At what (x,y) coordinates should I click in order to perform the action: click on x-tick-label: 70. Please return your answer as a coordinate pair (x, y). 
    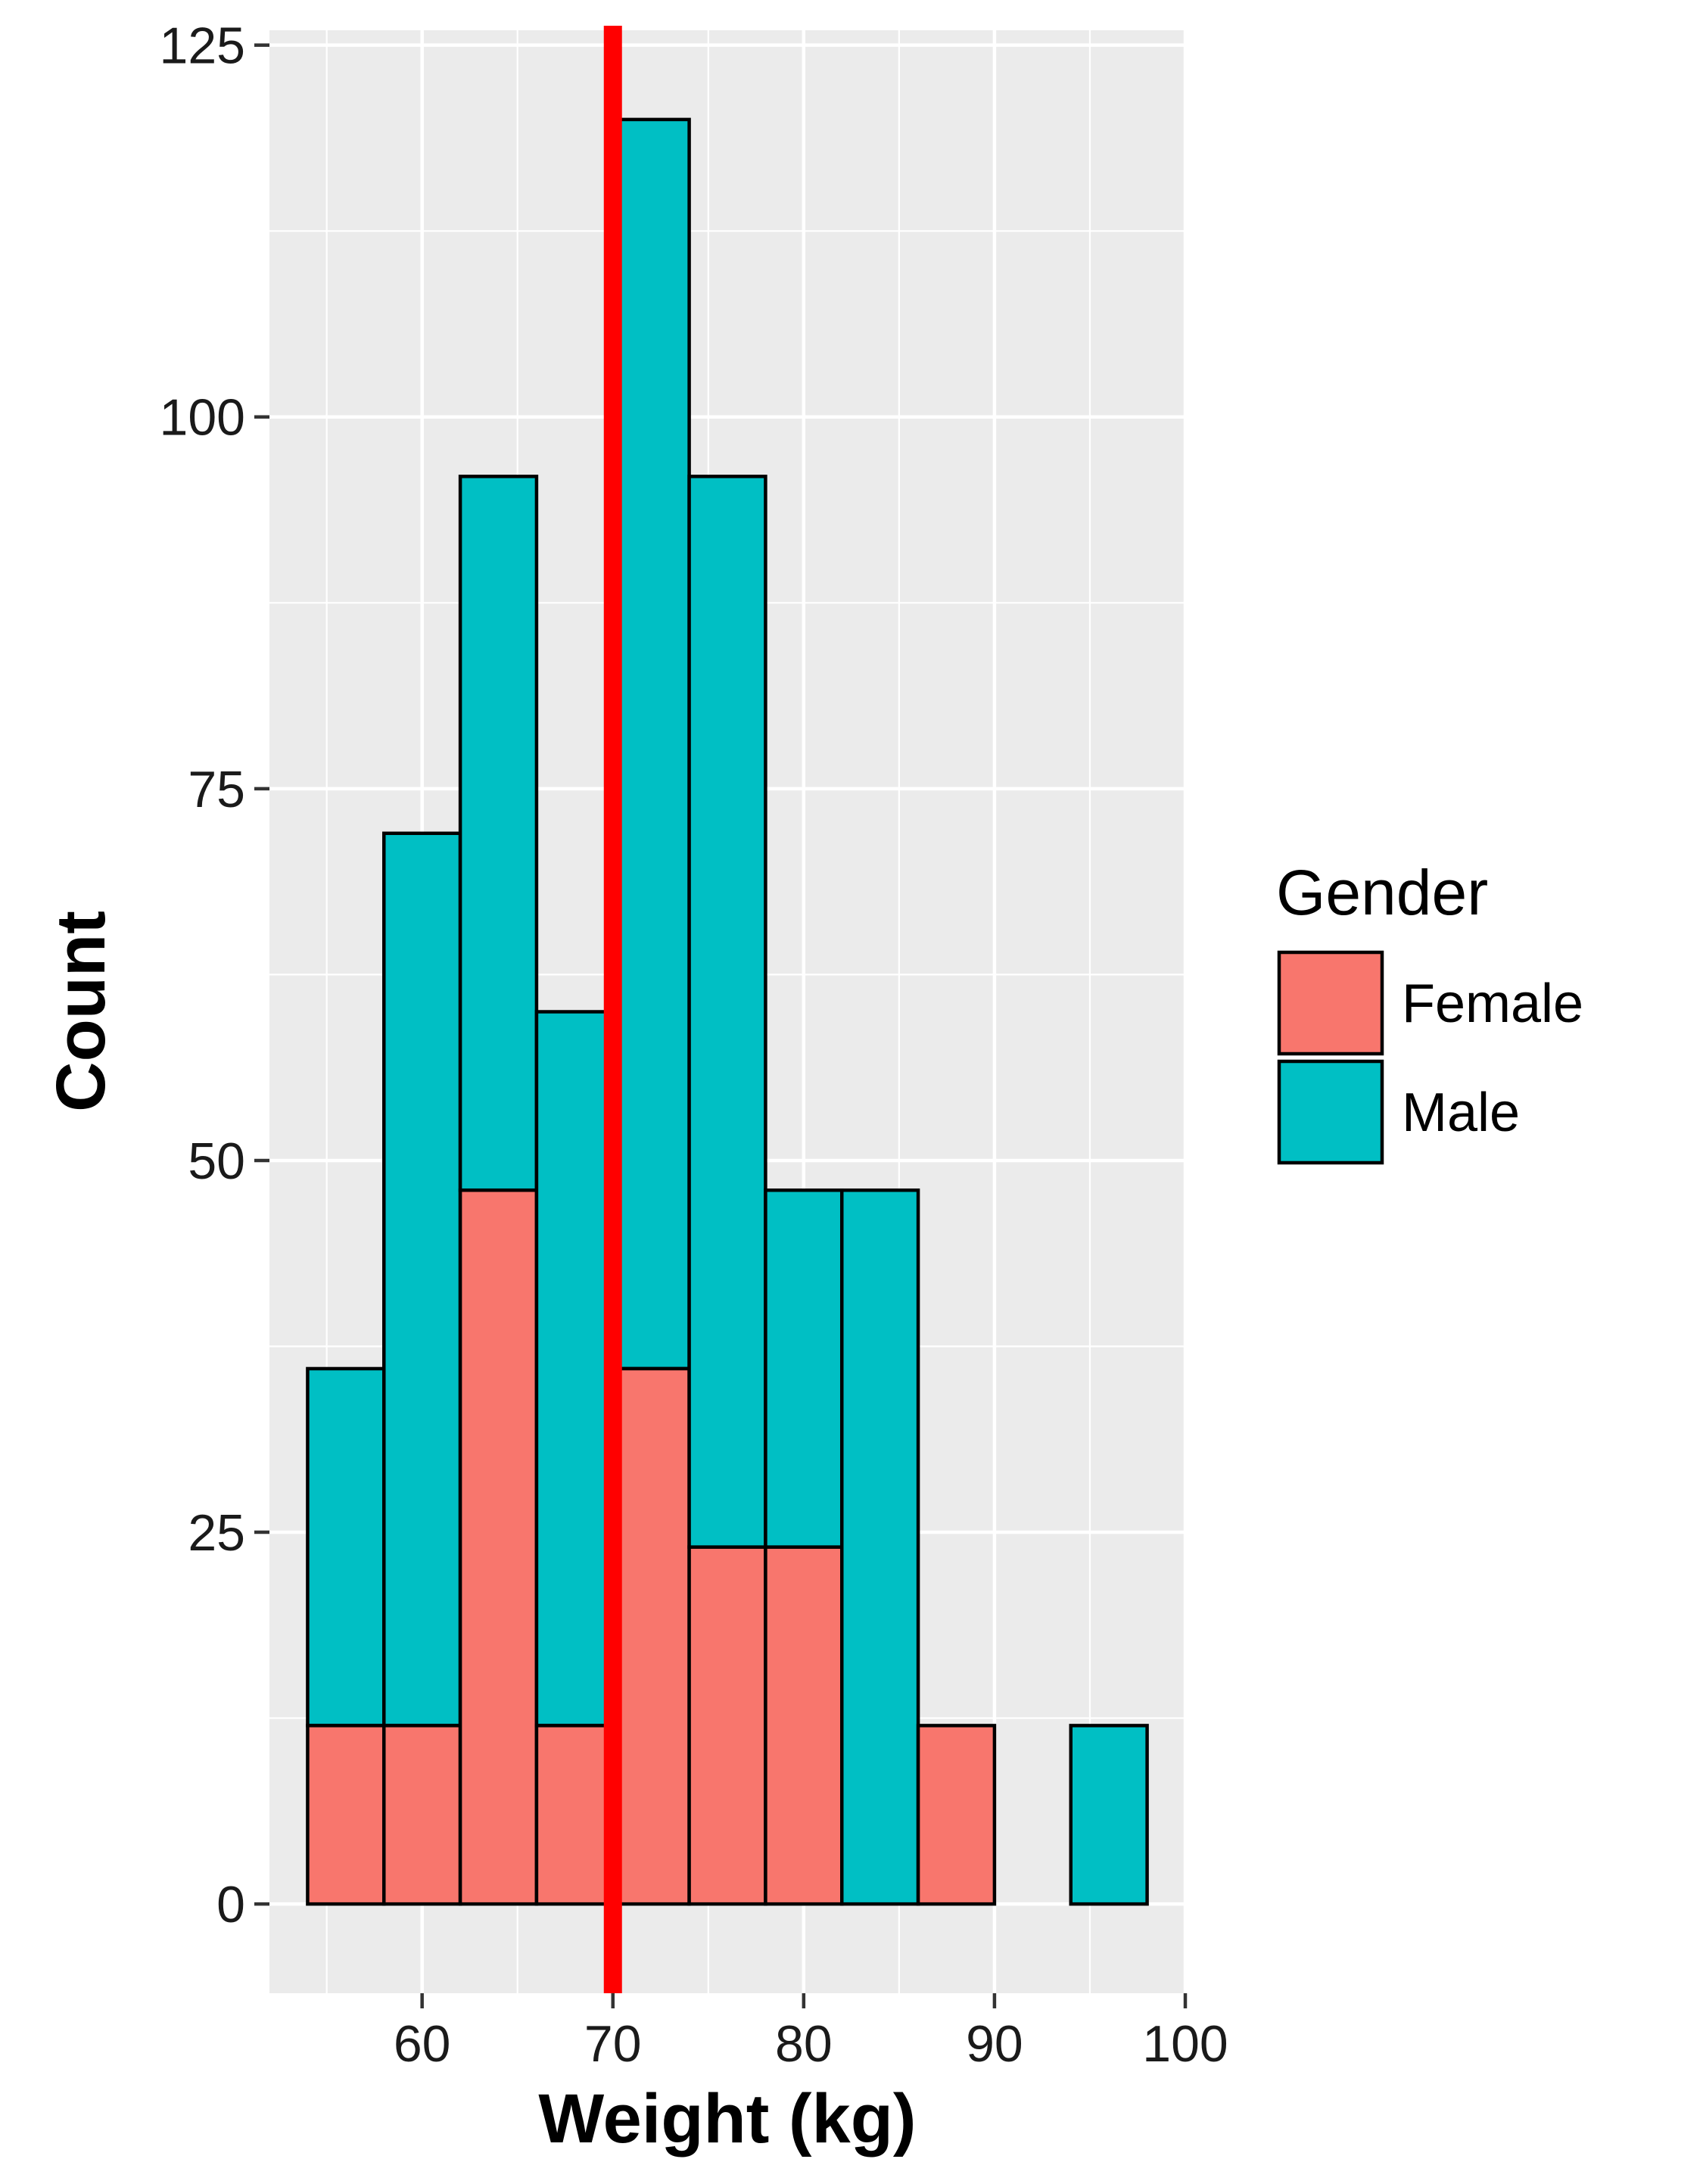
    Looking at the image, I should click on (613, 2044).